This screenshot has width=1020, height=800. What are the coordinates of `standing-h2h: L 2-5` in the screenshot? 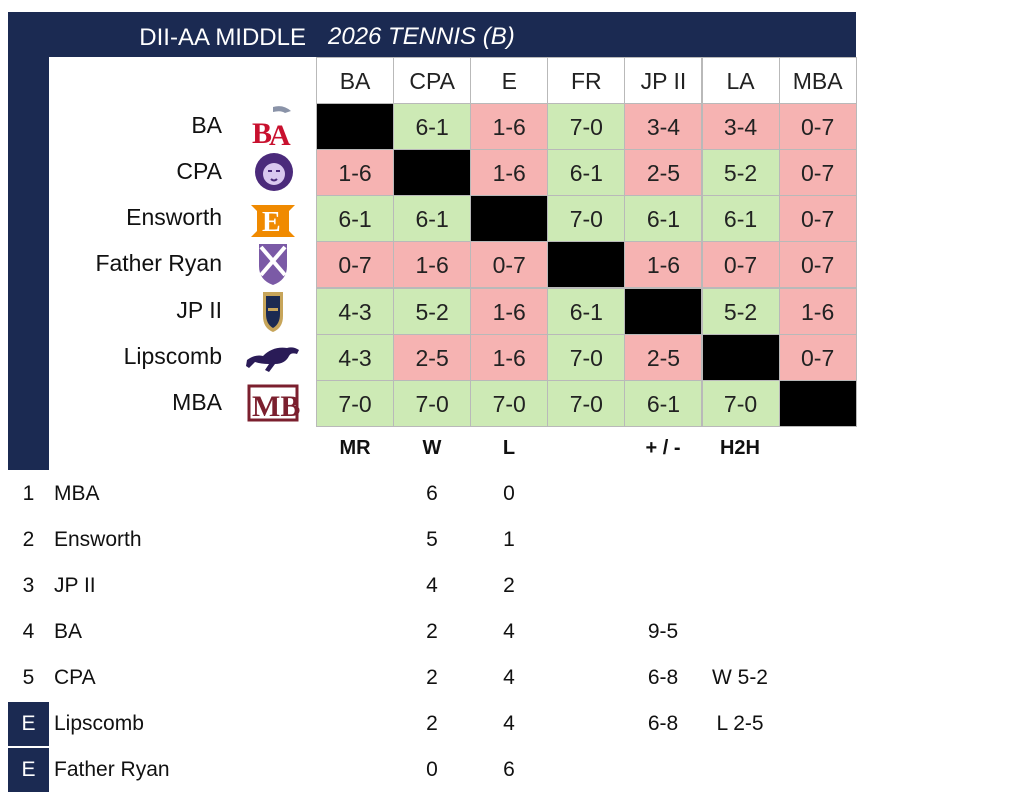 It's located at (740, 723).